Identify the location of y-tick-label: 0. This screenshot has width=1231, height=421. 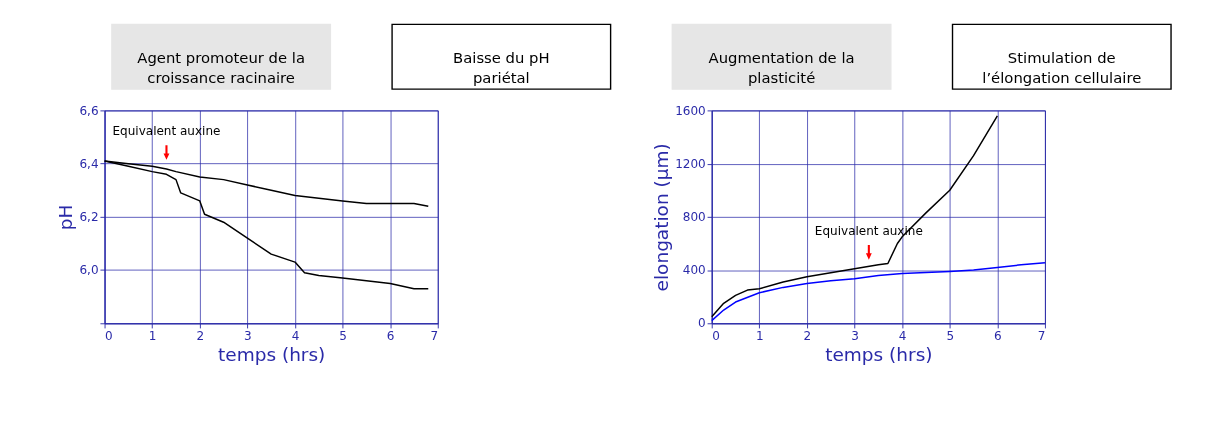
(702, 323).